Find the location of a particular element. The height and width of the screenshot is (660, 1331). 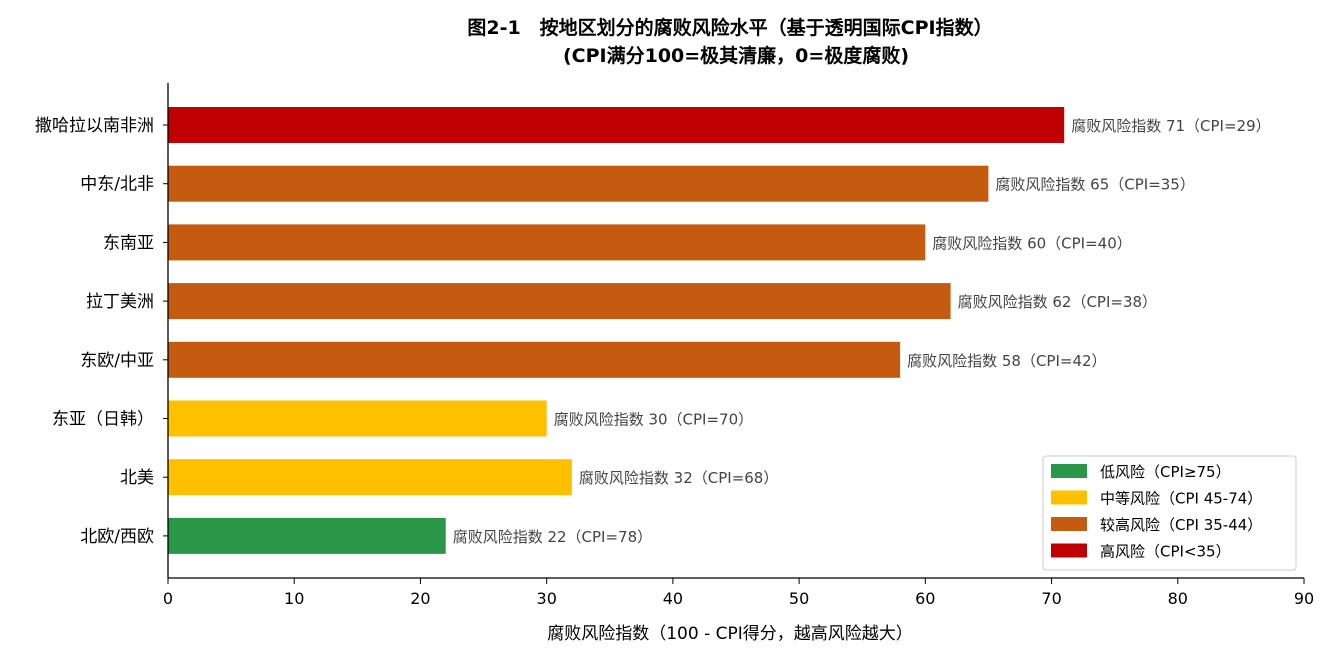

bar-value-label-0: 腐败风险指数 71（CPI=29） is located at coordinates (1170, 126).